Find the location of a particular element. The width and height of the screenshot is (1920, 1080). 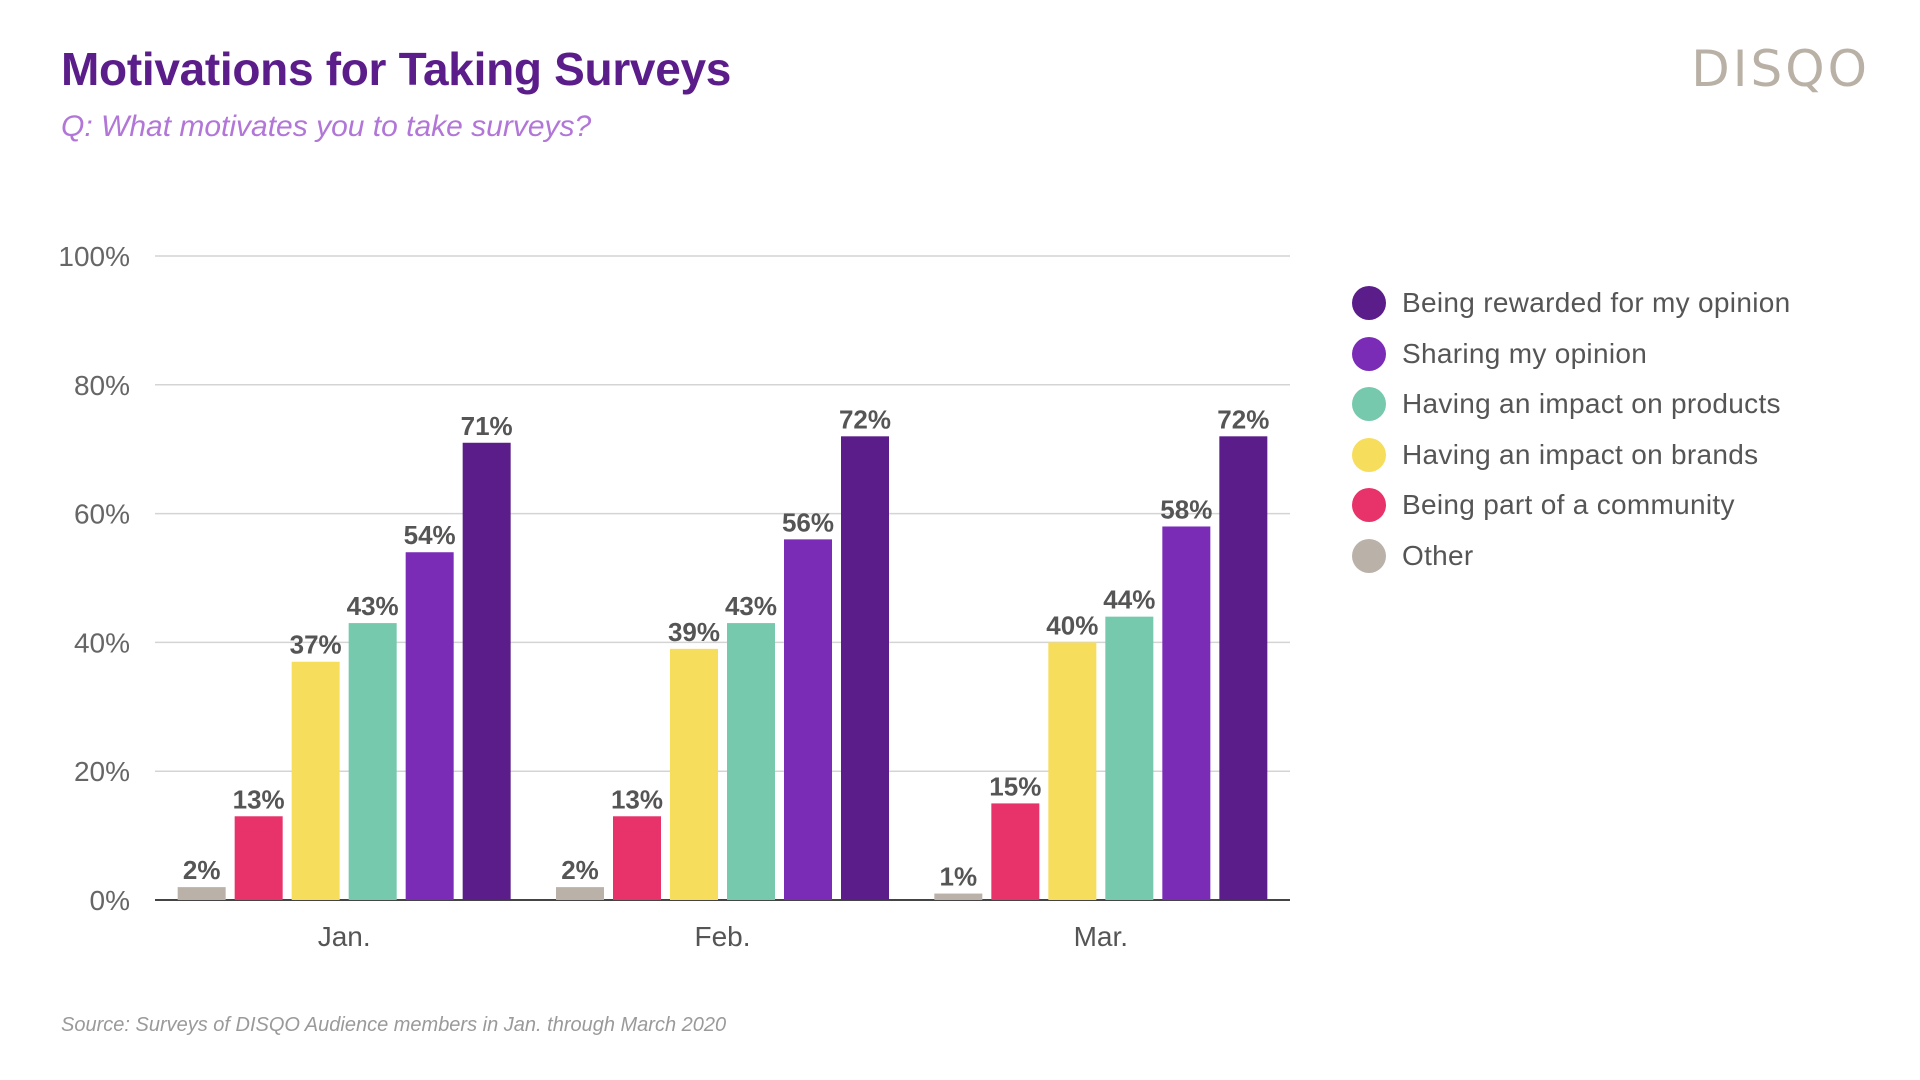

y-tick-label: 40% is located at coordinates (102, 642).